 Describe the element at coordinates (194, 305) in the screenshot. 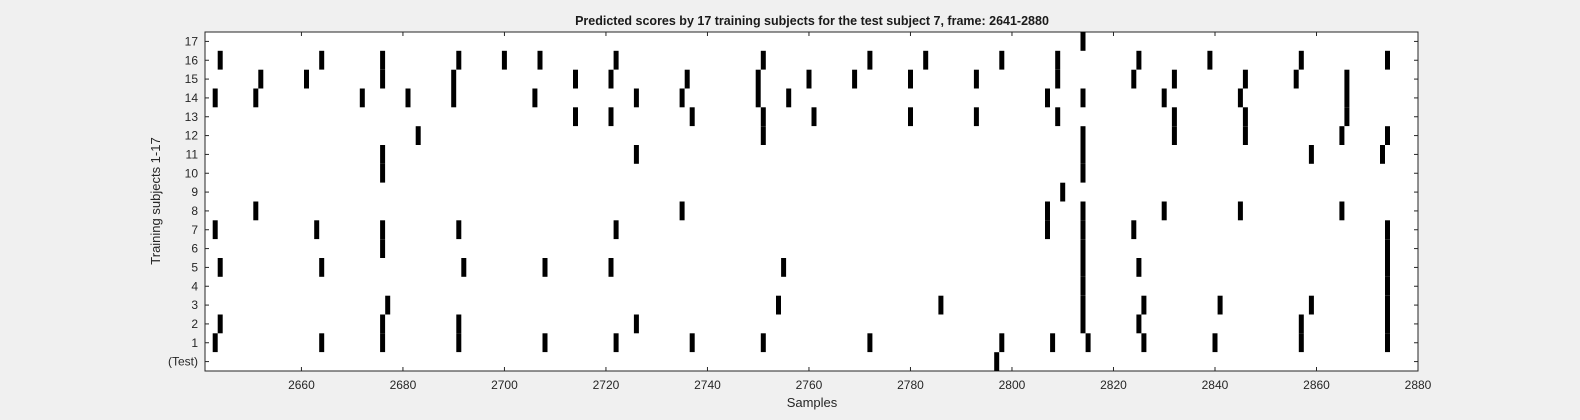

I see `y-tick-label: 3` at that location.